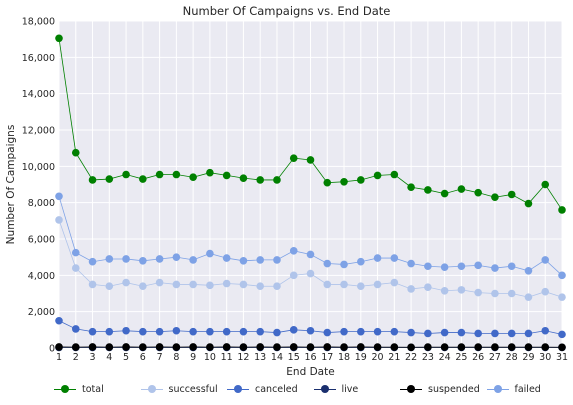 This screenshot has width=573, height=405. What do you see at coordinates (59, 357) in the screenshot?
I see `x-tick-label: 1` at bounding box center [59, 357].